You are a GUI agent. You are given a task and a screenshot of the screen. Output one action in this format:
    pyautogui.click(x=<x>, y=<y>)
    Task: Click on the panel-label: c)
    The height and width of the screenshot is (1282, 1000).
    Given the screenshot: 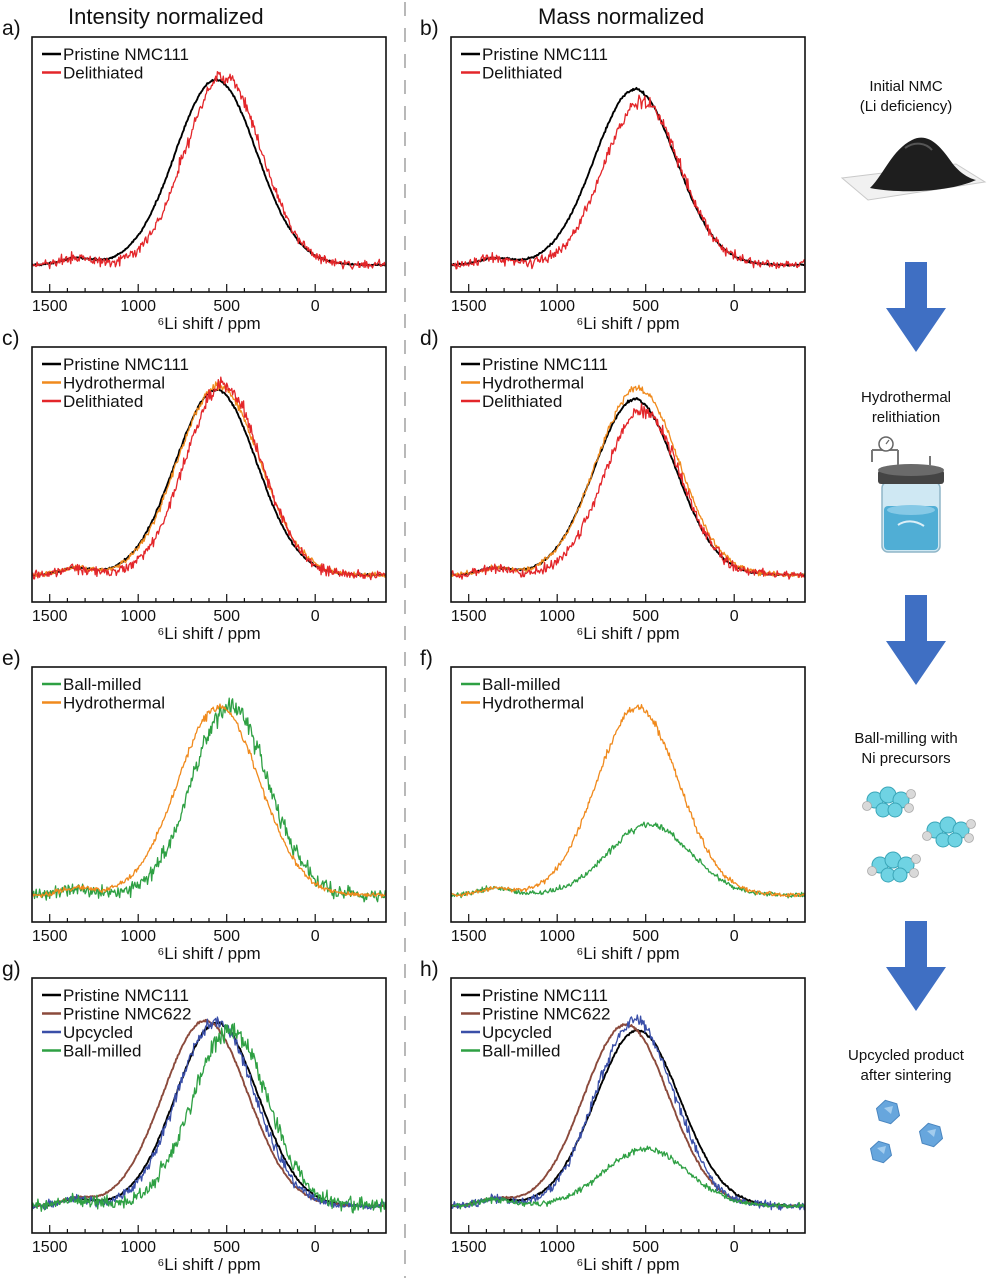 What is the action you would take?
    pyautogui.click(x=11, y=338)
    